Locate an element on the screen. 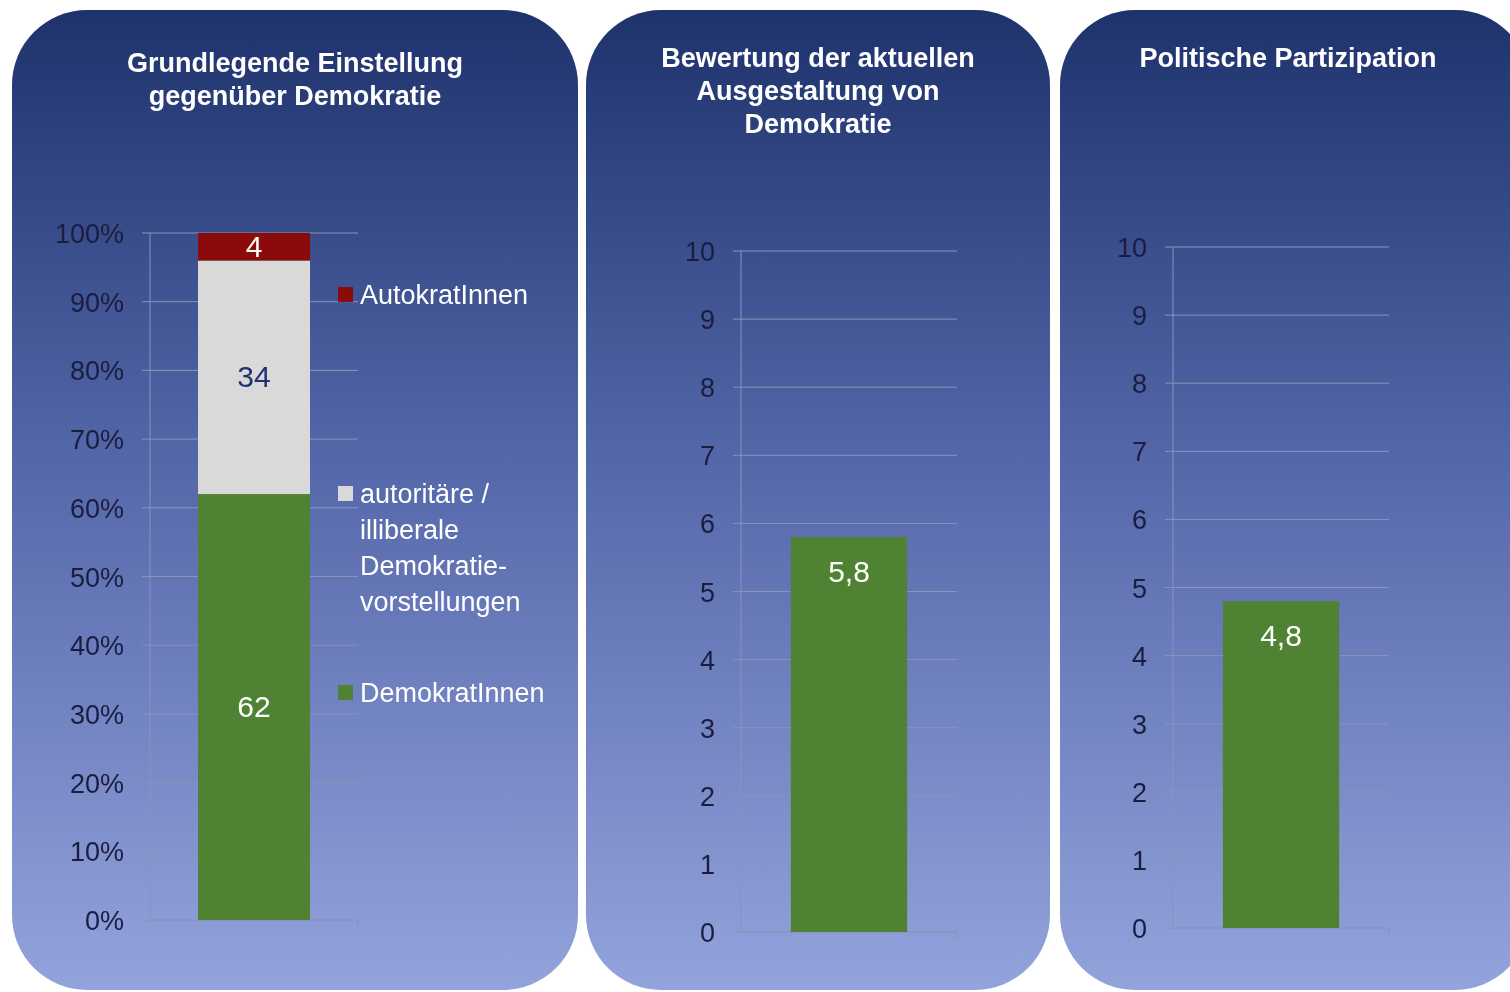 Image resolution: width=1510 pixels, height=992 pixels. y-tick-label: 20% is located at coordinates (96, 783).